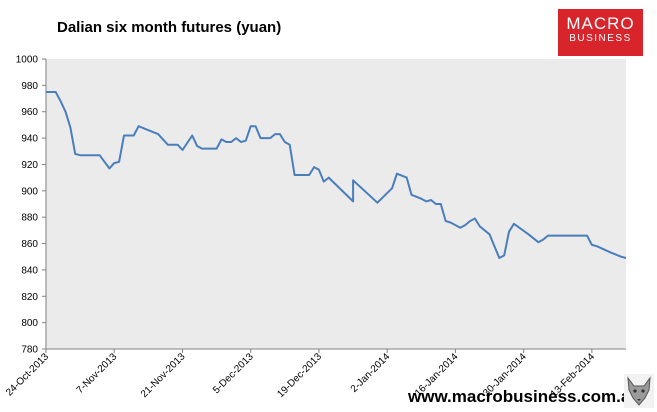 The image size is (657, 412). I want to click on y-tick-label: 1000, so click(27, 60).